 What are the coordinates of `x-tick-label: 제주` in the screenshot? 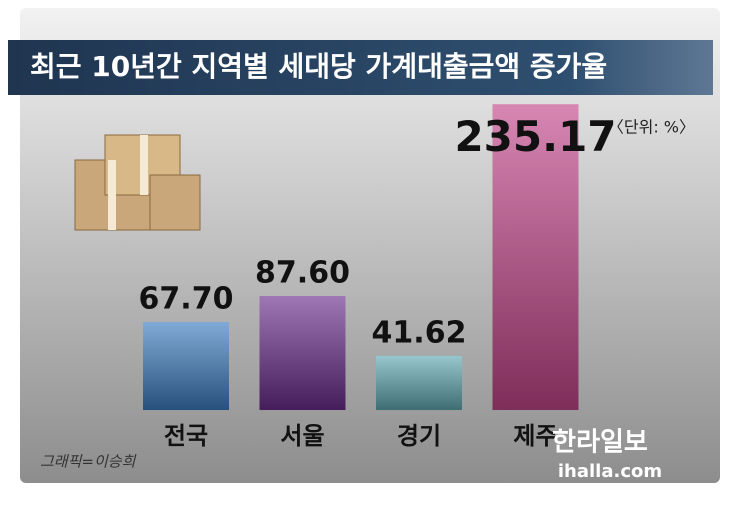 It's located at (535, 436).